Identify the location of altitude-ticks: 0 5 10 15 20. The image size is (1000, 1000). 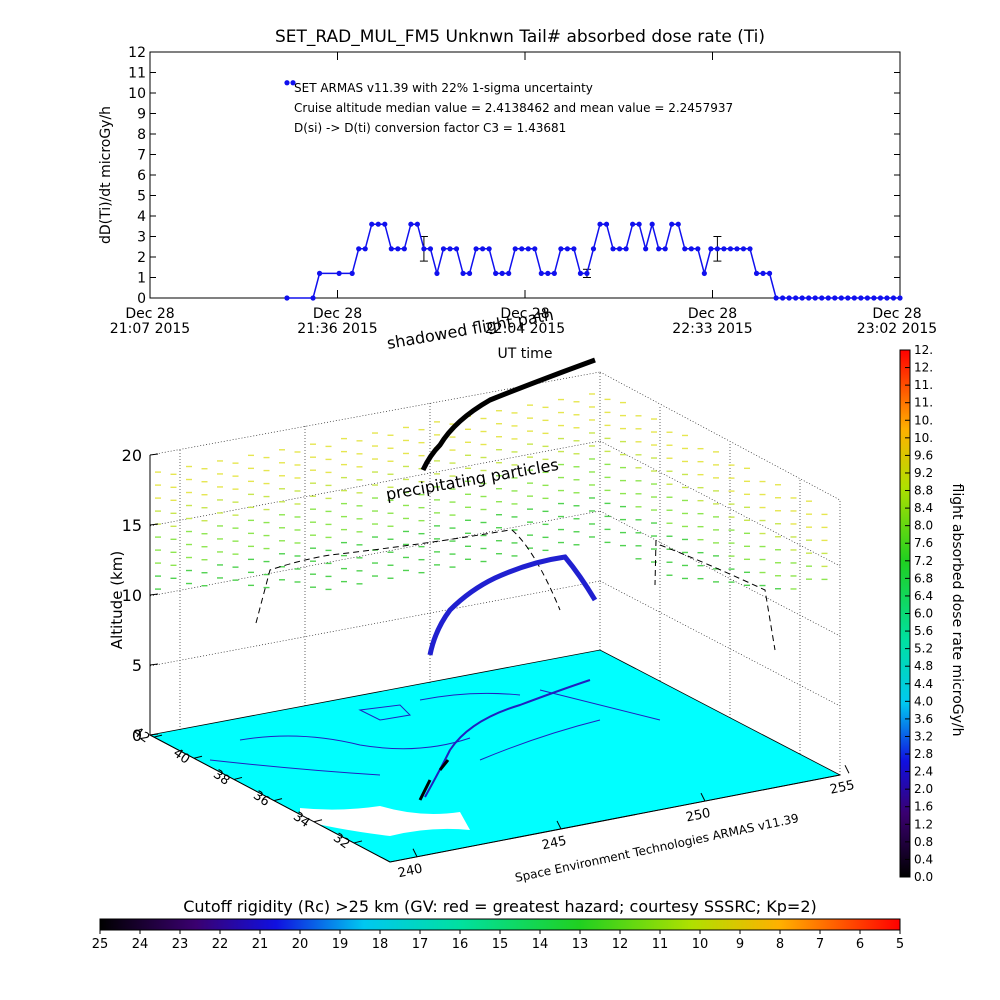
(140, 595).